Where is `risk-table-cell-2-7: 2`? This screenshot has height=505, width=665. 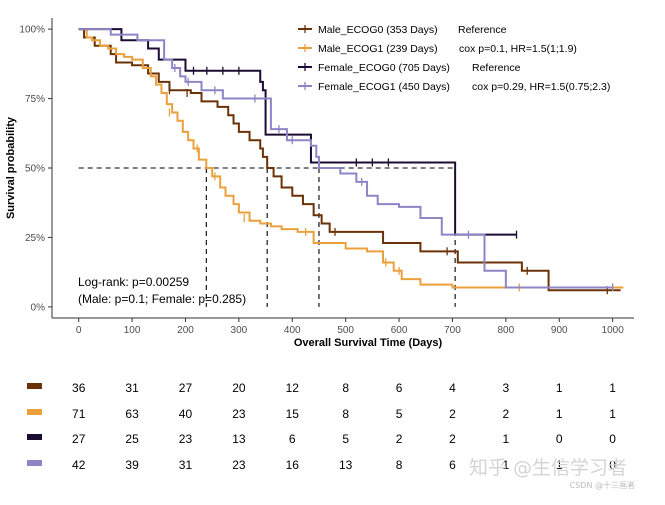
risk-table-cell-2-7: 2 is located at coordinates (452, 439).